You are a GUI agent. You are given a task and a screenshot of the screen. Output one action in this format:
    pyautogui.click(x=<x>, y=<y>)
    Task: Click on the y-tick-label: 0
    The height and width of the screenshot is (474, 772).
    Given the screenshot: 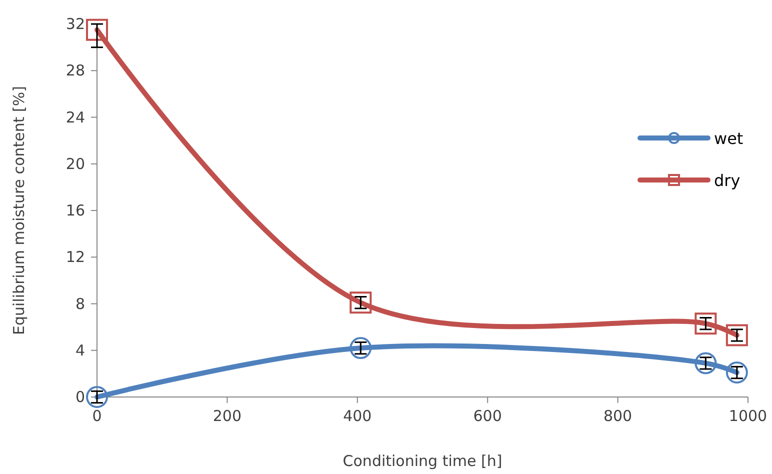 What is the action you would take?
    pyautogui.click(x=80, y=397)
    